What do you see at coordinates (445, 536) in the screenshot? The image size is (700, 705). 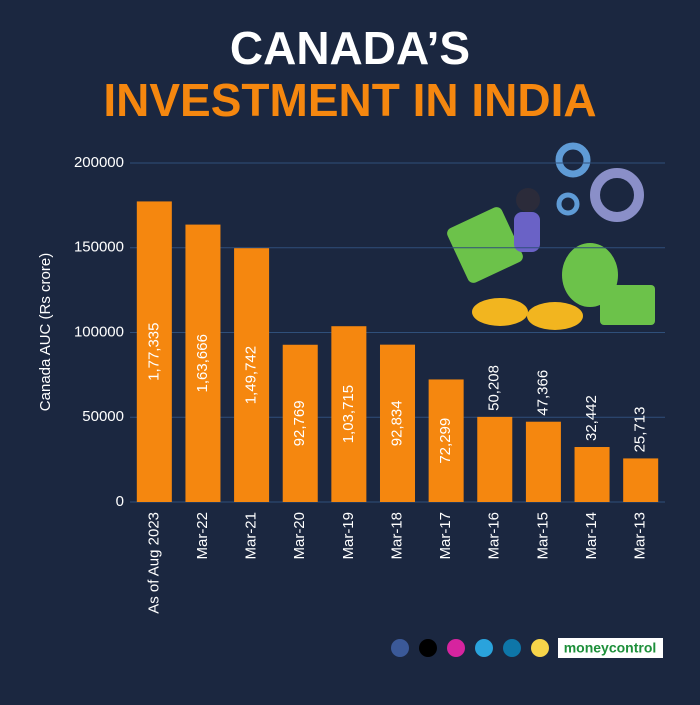 I see `x-tick-label: Mar-17` at bounding box center [445, 536].